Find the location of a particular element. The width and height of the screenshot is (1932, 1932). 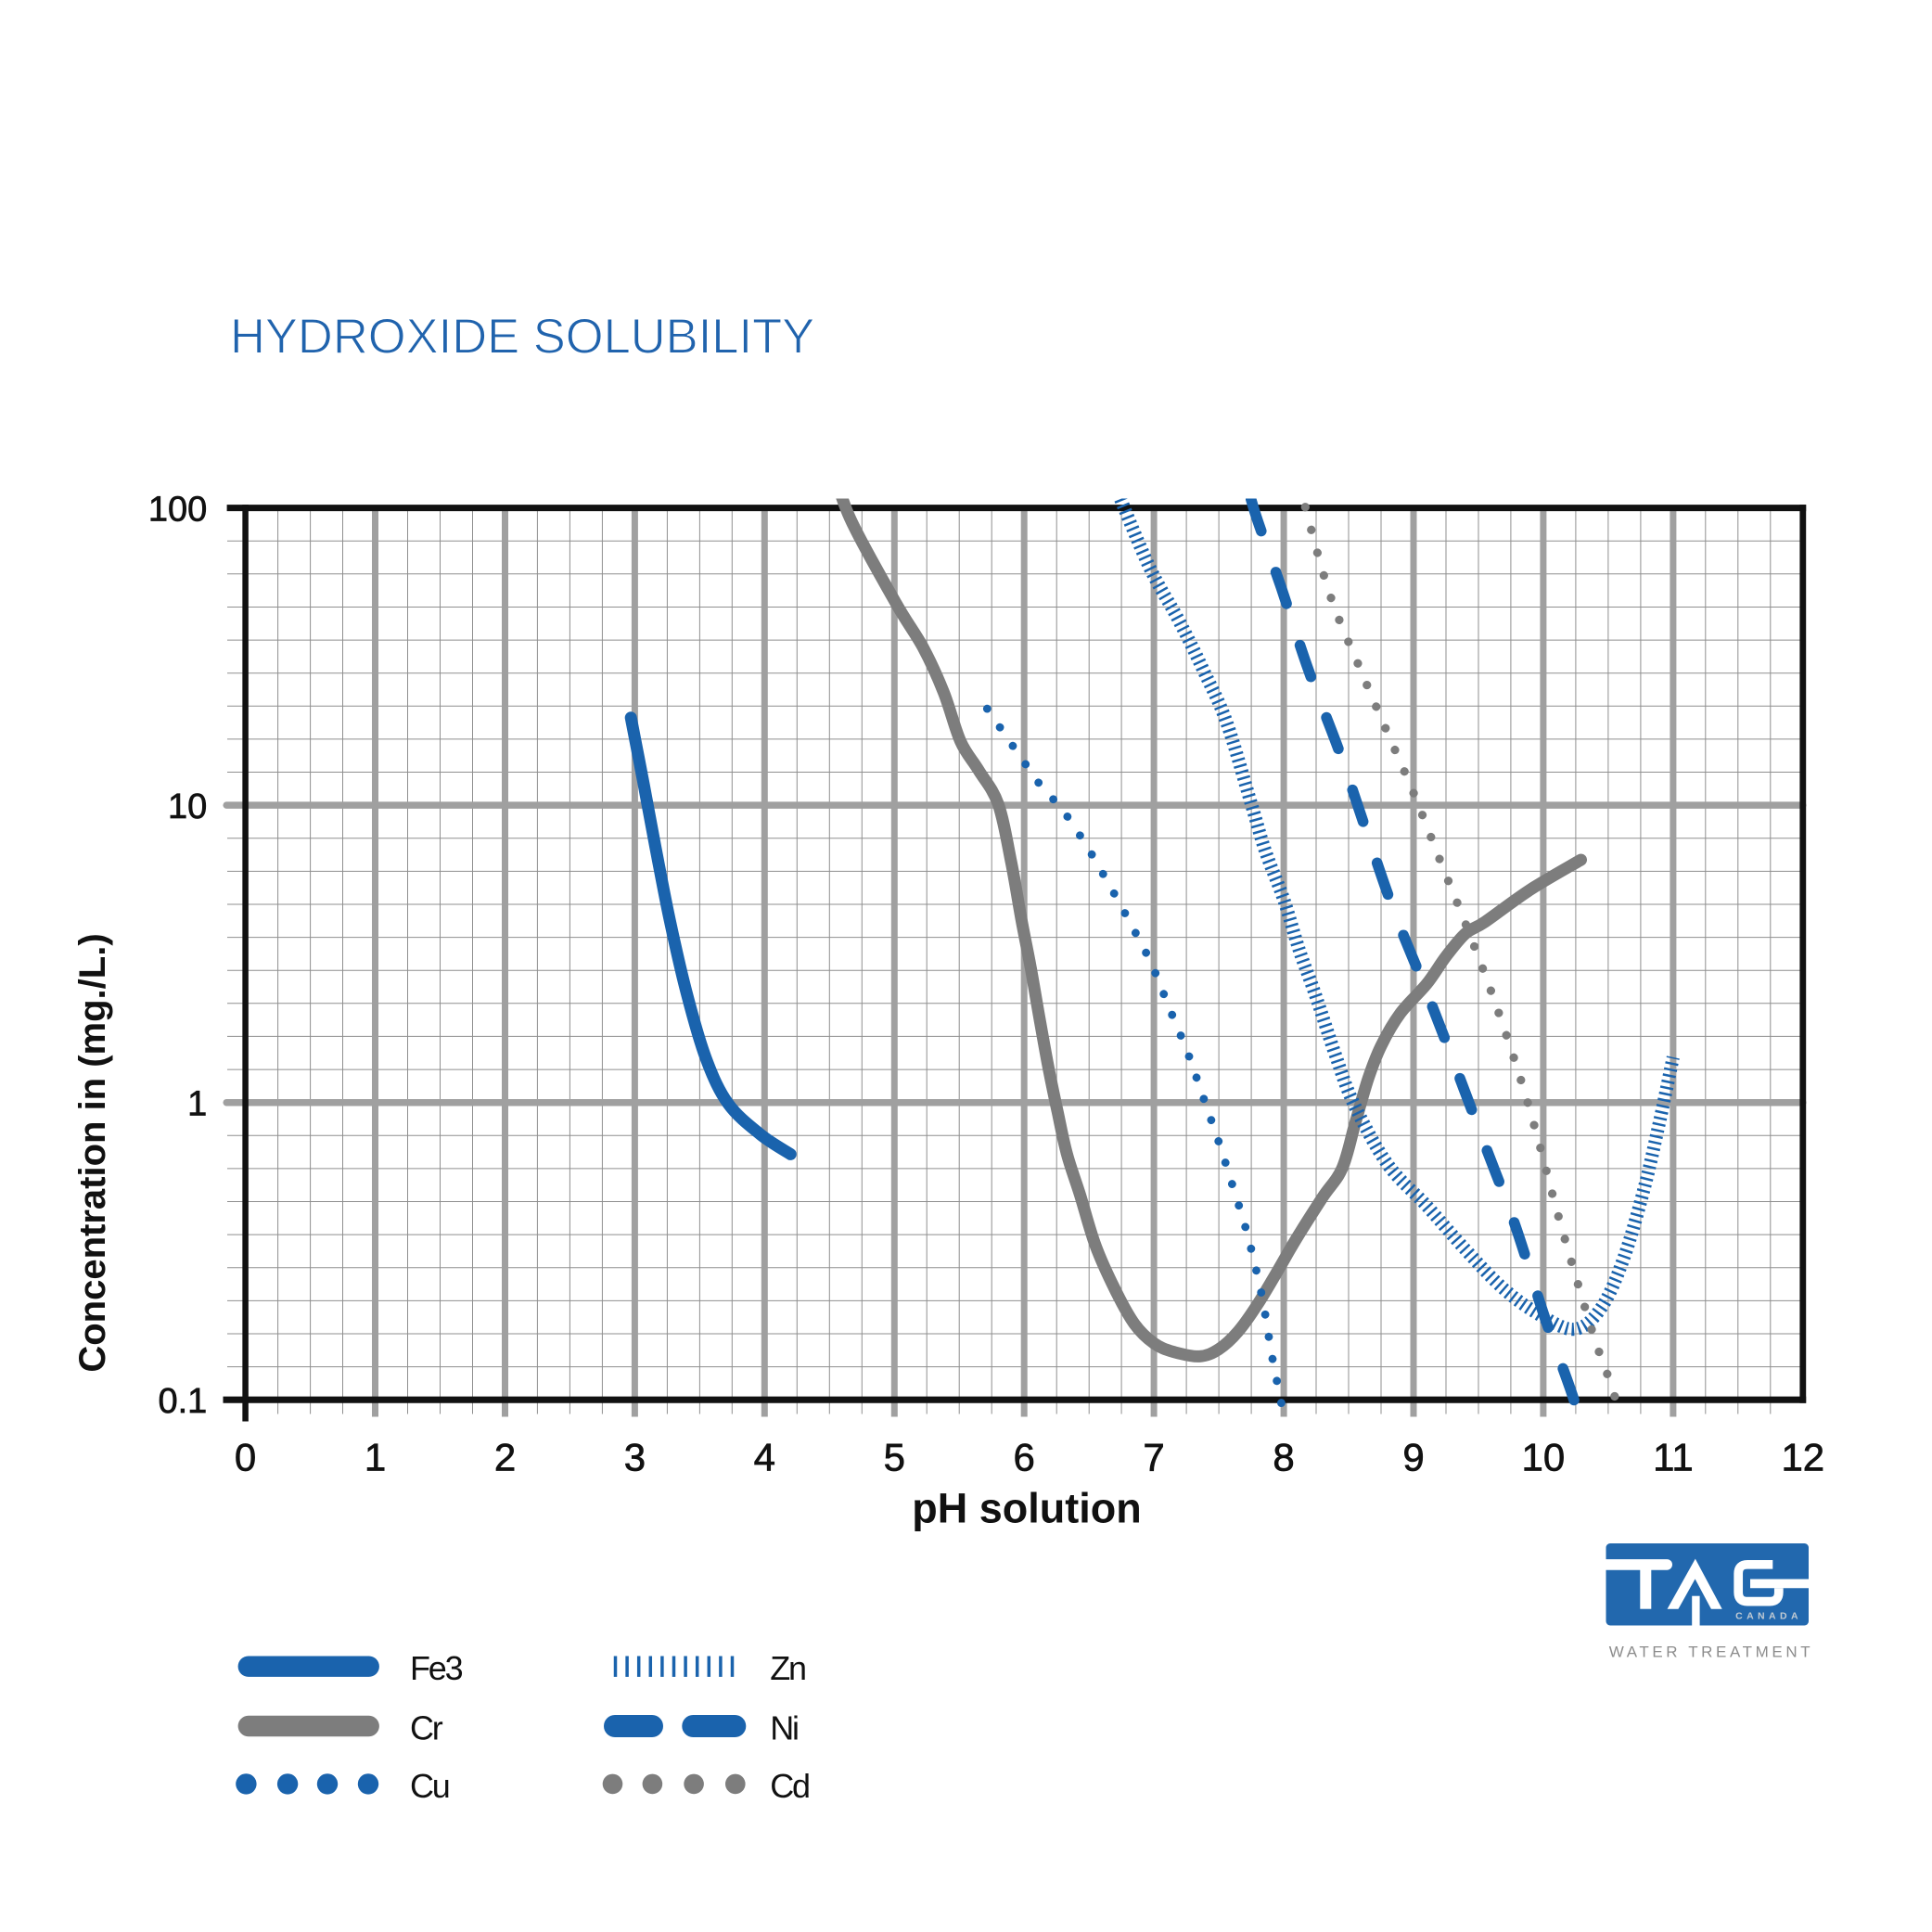

svg-text: 5 is located at coordinates (894, 1456).